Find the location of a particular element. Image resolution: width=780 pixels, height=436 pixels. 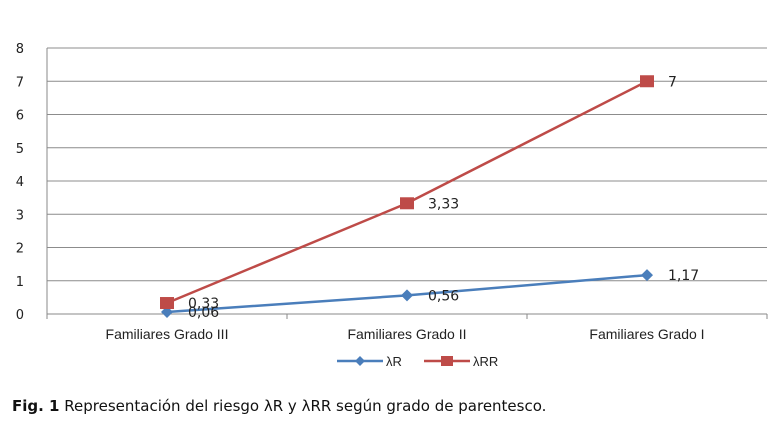

y-tick-label: 8 is located at coordinates (20, 49).